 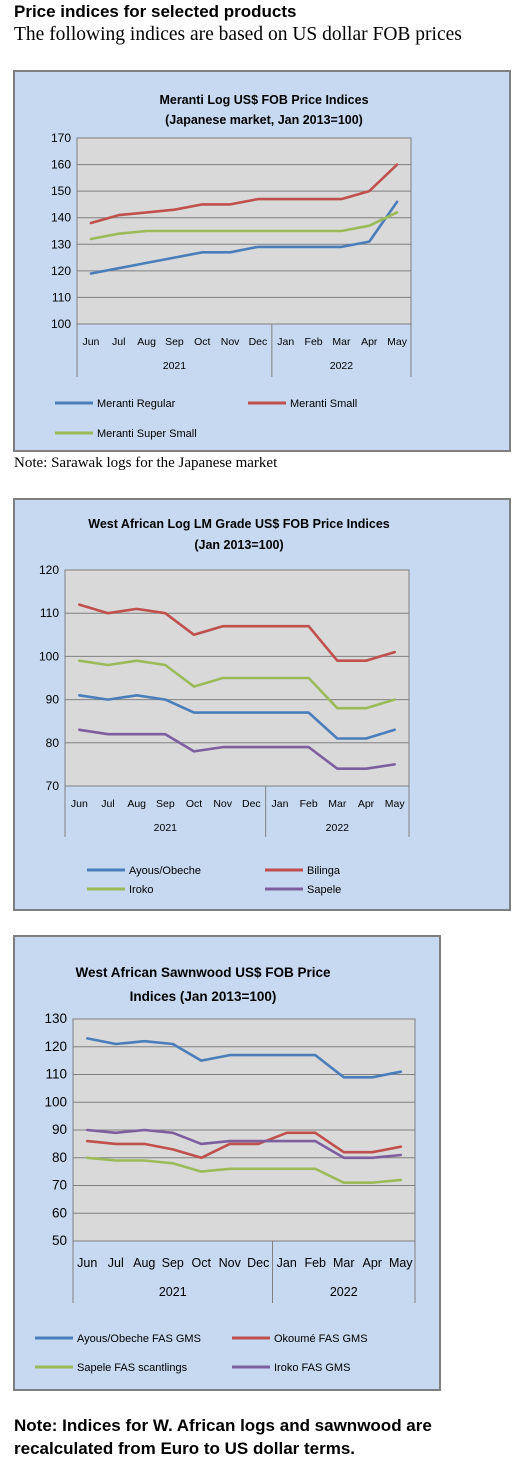 I want to click on chart-title-line: Meranti Log US$ FOB Price Indices, so click(x=263, y=100).